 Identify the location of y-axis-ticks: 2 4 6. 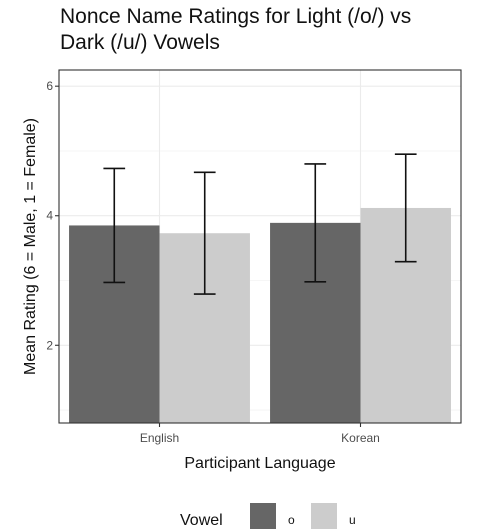
(52, 215).